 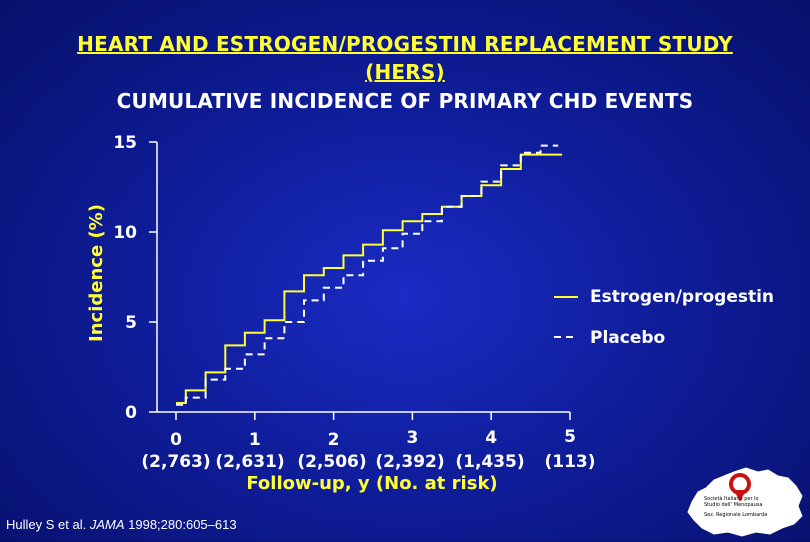 I want to click on lombardy-map-logo, so click(x=745, y=502).